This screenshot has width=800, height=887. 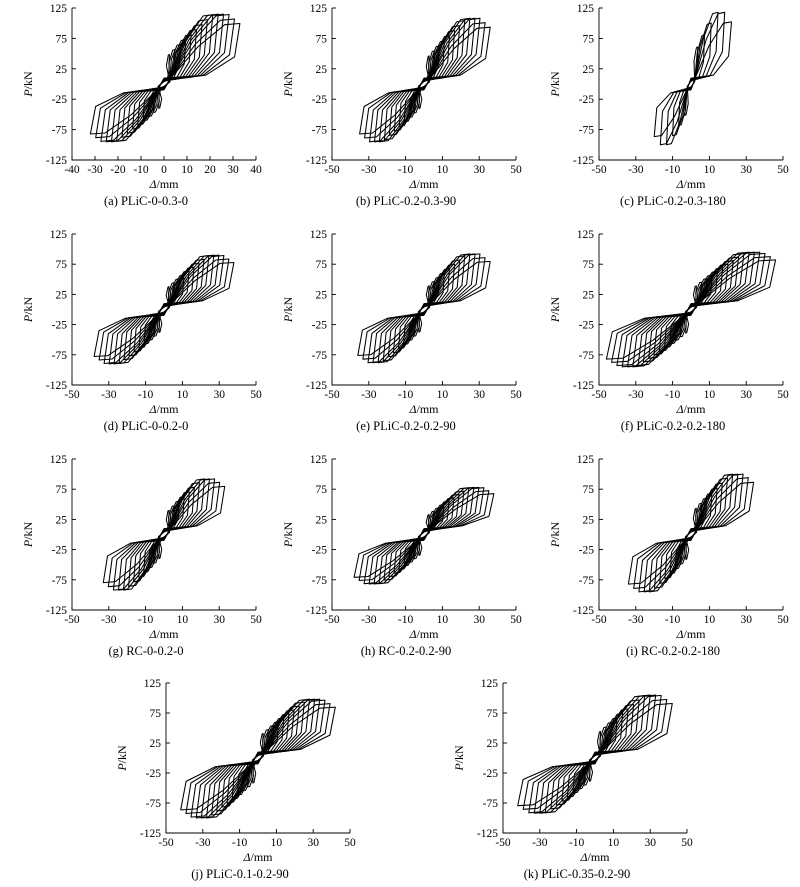 I want to click on panel-caption: (f) PLiC-0.2-0.2-180, so click(x=673, y=426).